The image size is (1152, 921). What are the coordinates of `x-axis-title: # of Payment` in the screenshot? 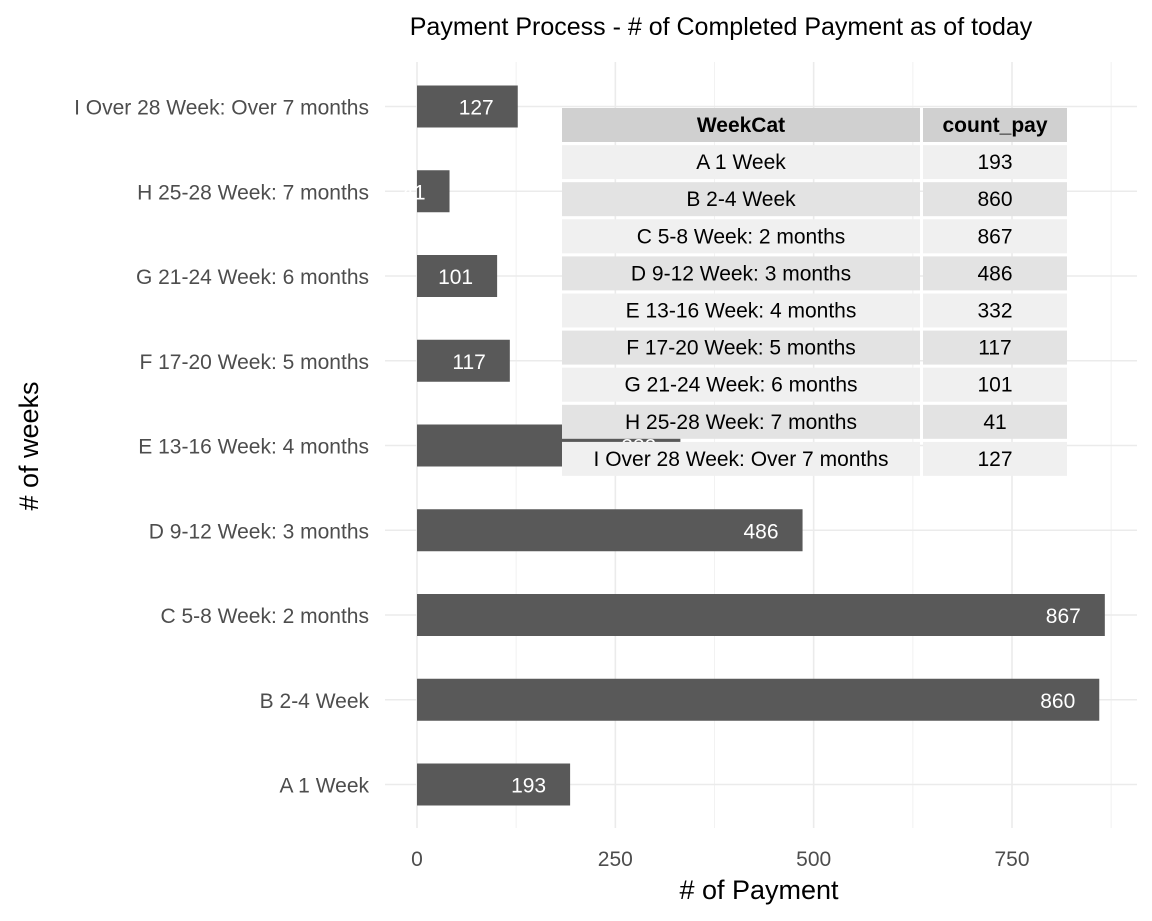 It's located at (759, 890).